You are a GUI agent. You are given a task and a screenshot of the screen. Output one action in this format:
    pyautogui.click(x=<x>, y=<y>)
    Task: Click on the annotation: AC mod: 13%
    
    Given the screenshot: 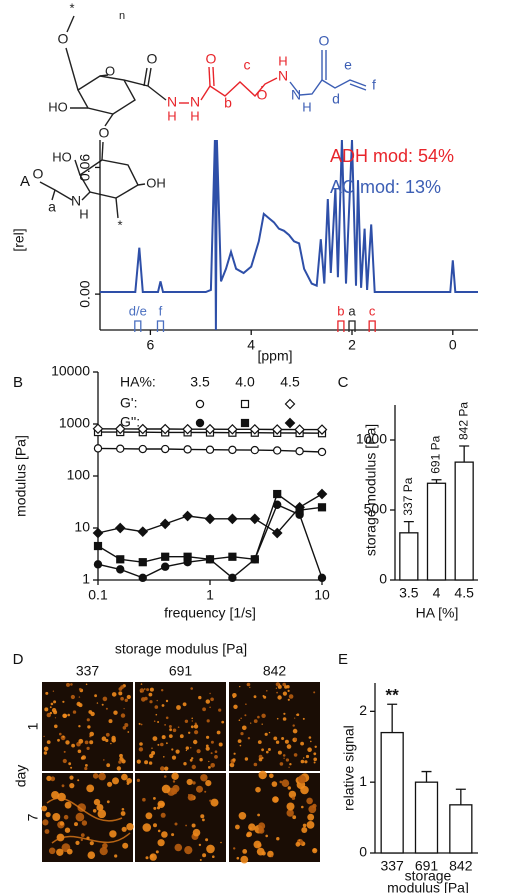 What is the action you would take?
    pyautogui.click(x=385, y=187)
    